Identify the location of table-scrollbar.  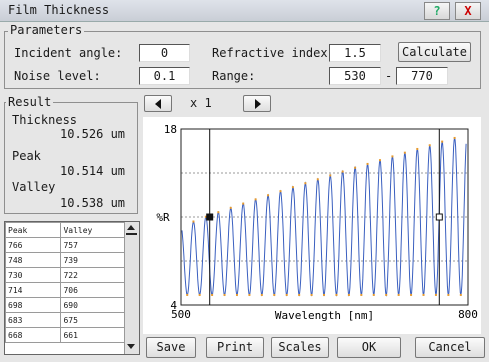
(131, 288).